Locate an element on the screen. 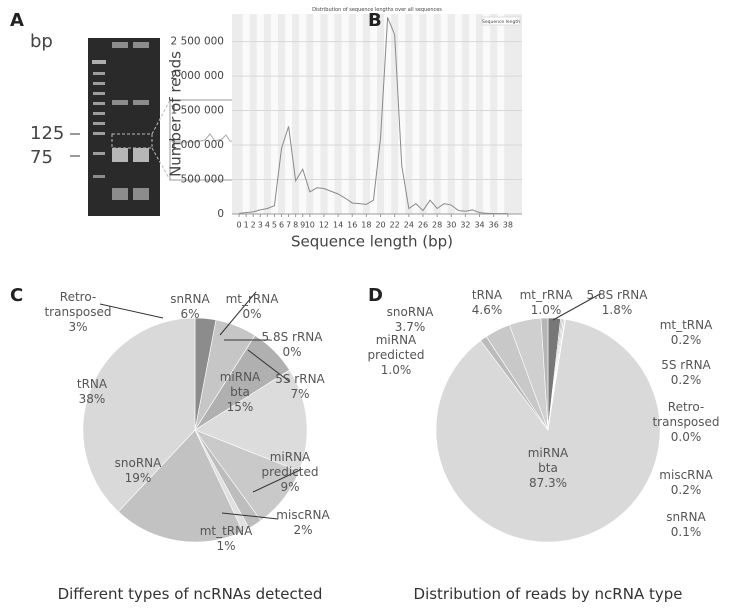  caption: Distribution of reads by ncRNA type is located at coordinates (548, 594).